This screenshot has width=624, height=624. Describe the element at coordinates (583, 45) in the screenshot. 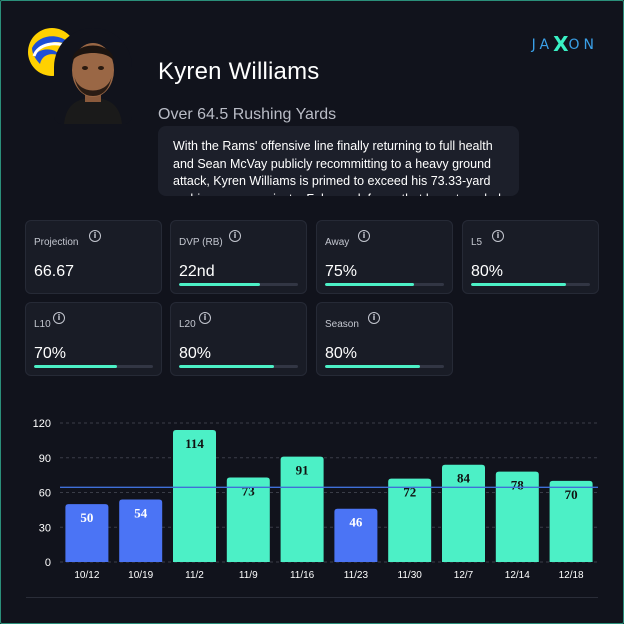

I see `brand-right: ON` at that location.